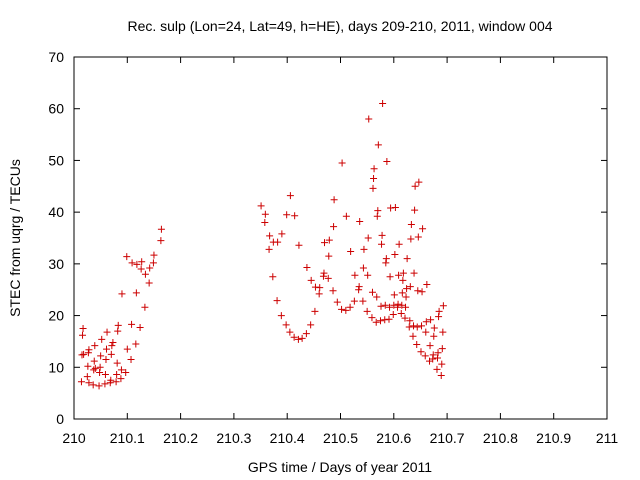 This screenshot has height=480, width=640. What do you see at coordinates (447, 438) in the screenshot?
I see `x-tick-label: 210.7` at bounding box center [447, 438].